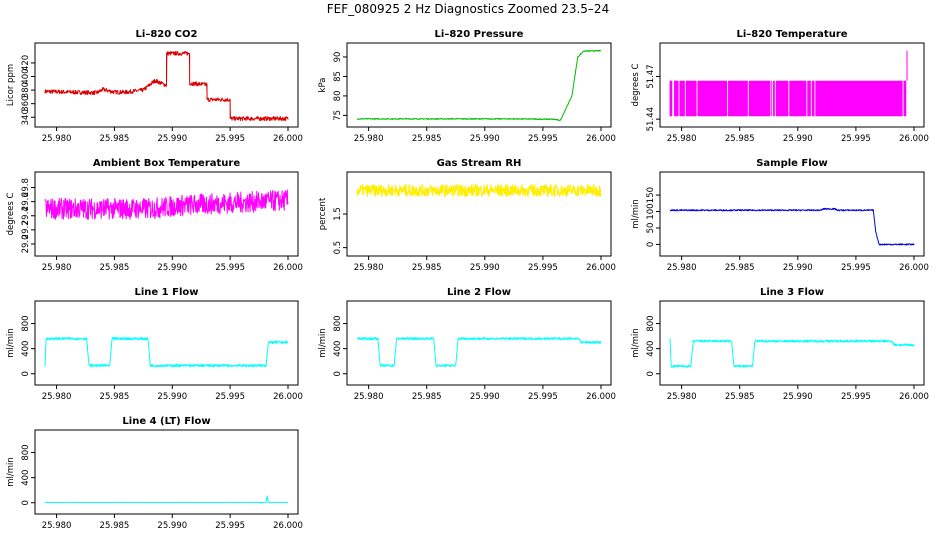  I want to click on y-tick-label: 100, so click(651, 211).